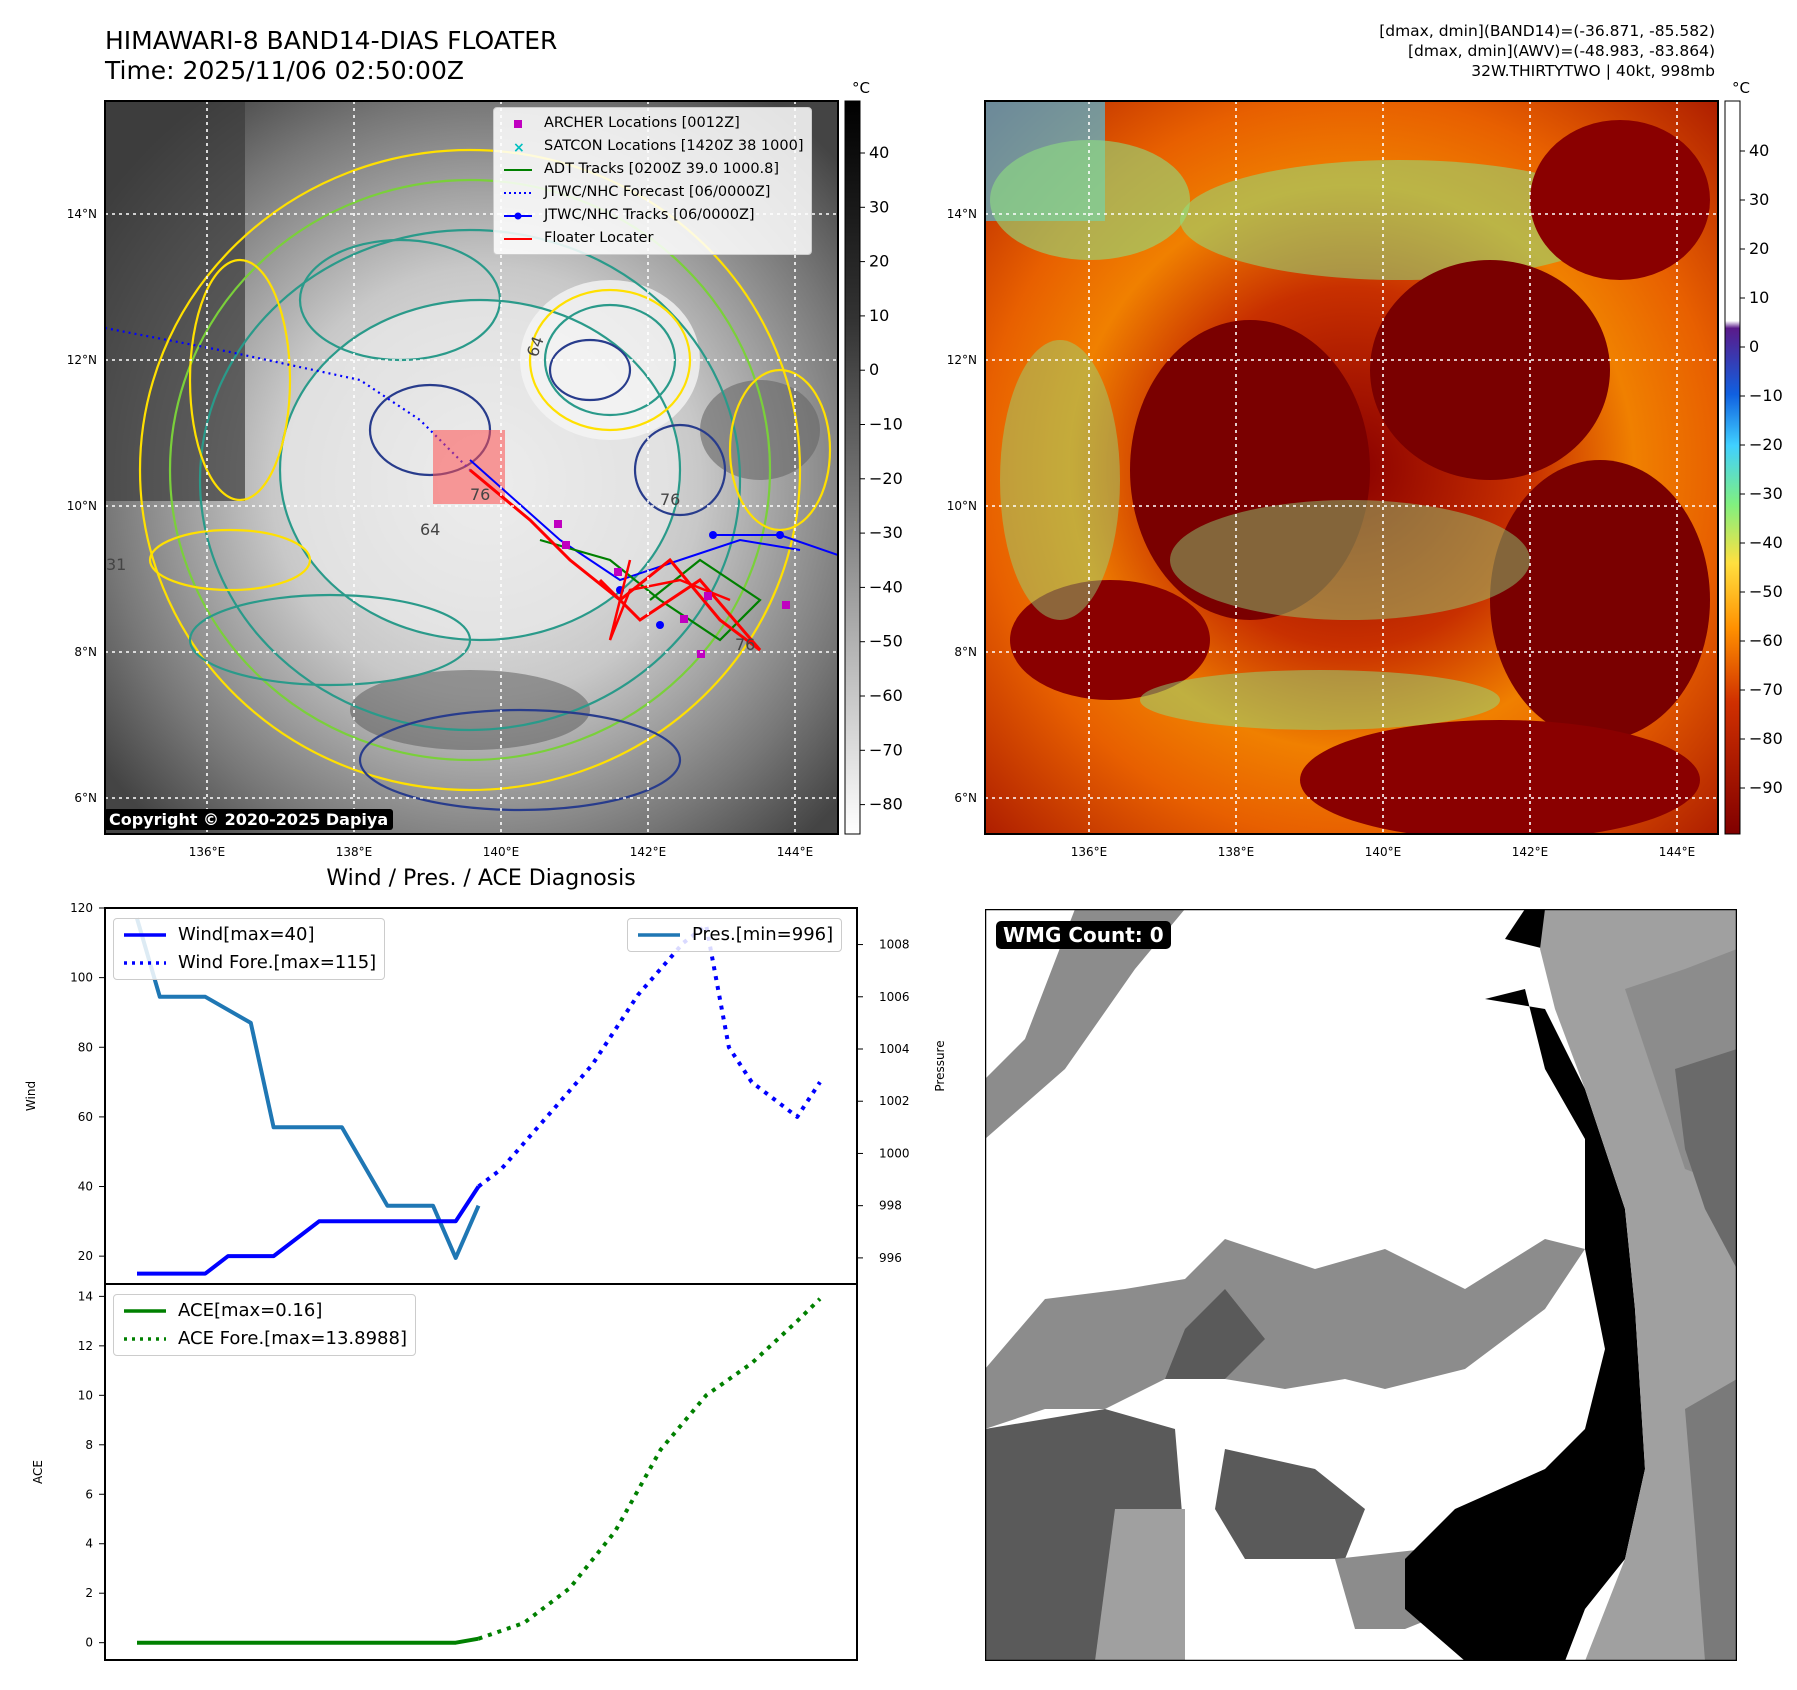 Image resolution: width=1797 pixels, height=1690 pixels. What do you see at coordinates (940, 1065) in the screenshot?
I see `pressure-axis-label: Pressure` at bounding box center [940, 1065].